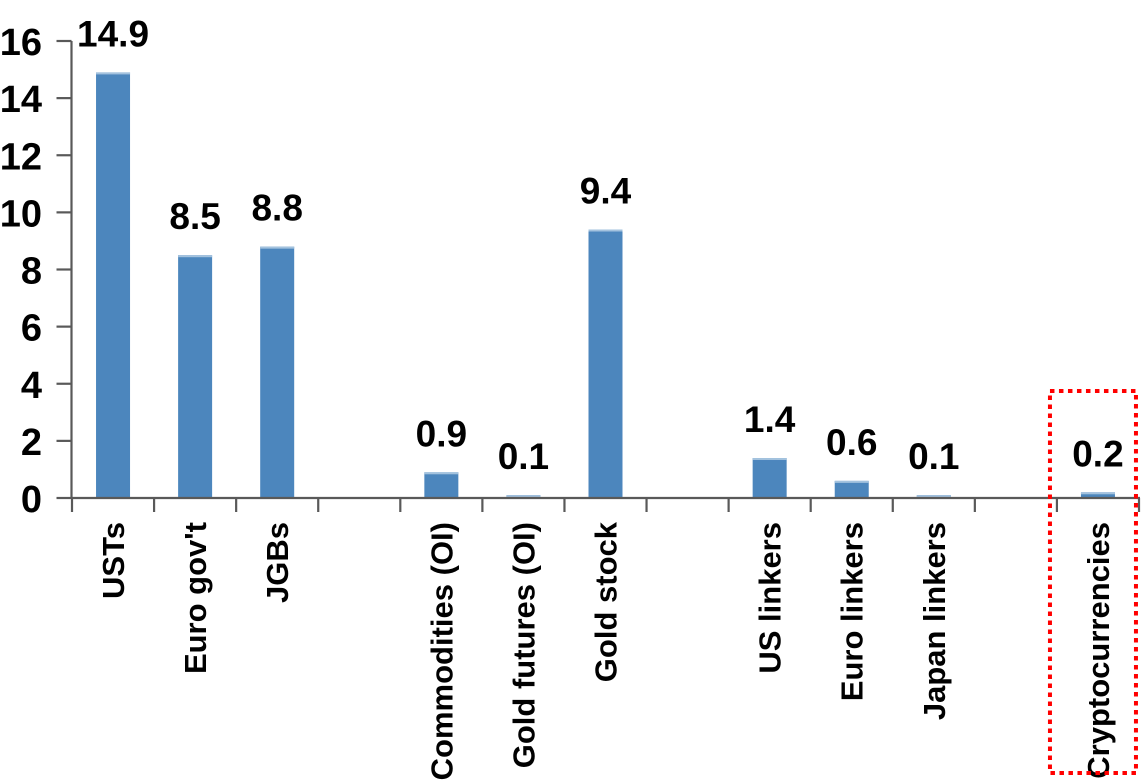 Image resolution: width=1146 pixels, height=780 pixels. Describe the element at coordinates (934, 621) in the screenshot. I see `category-label: Japan linkers` at that location.